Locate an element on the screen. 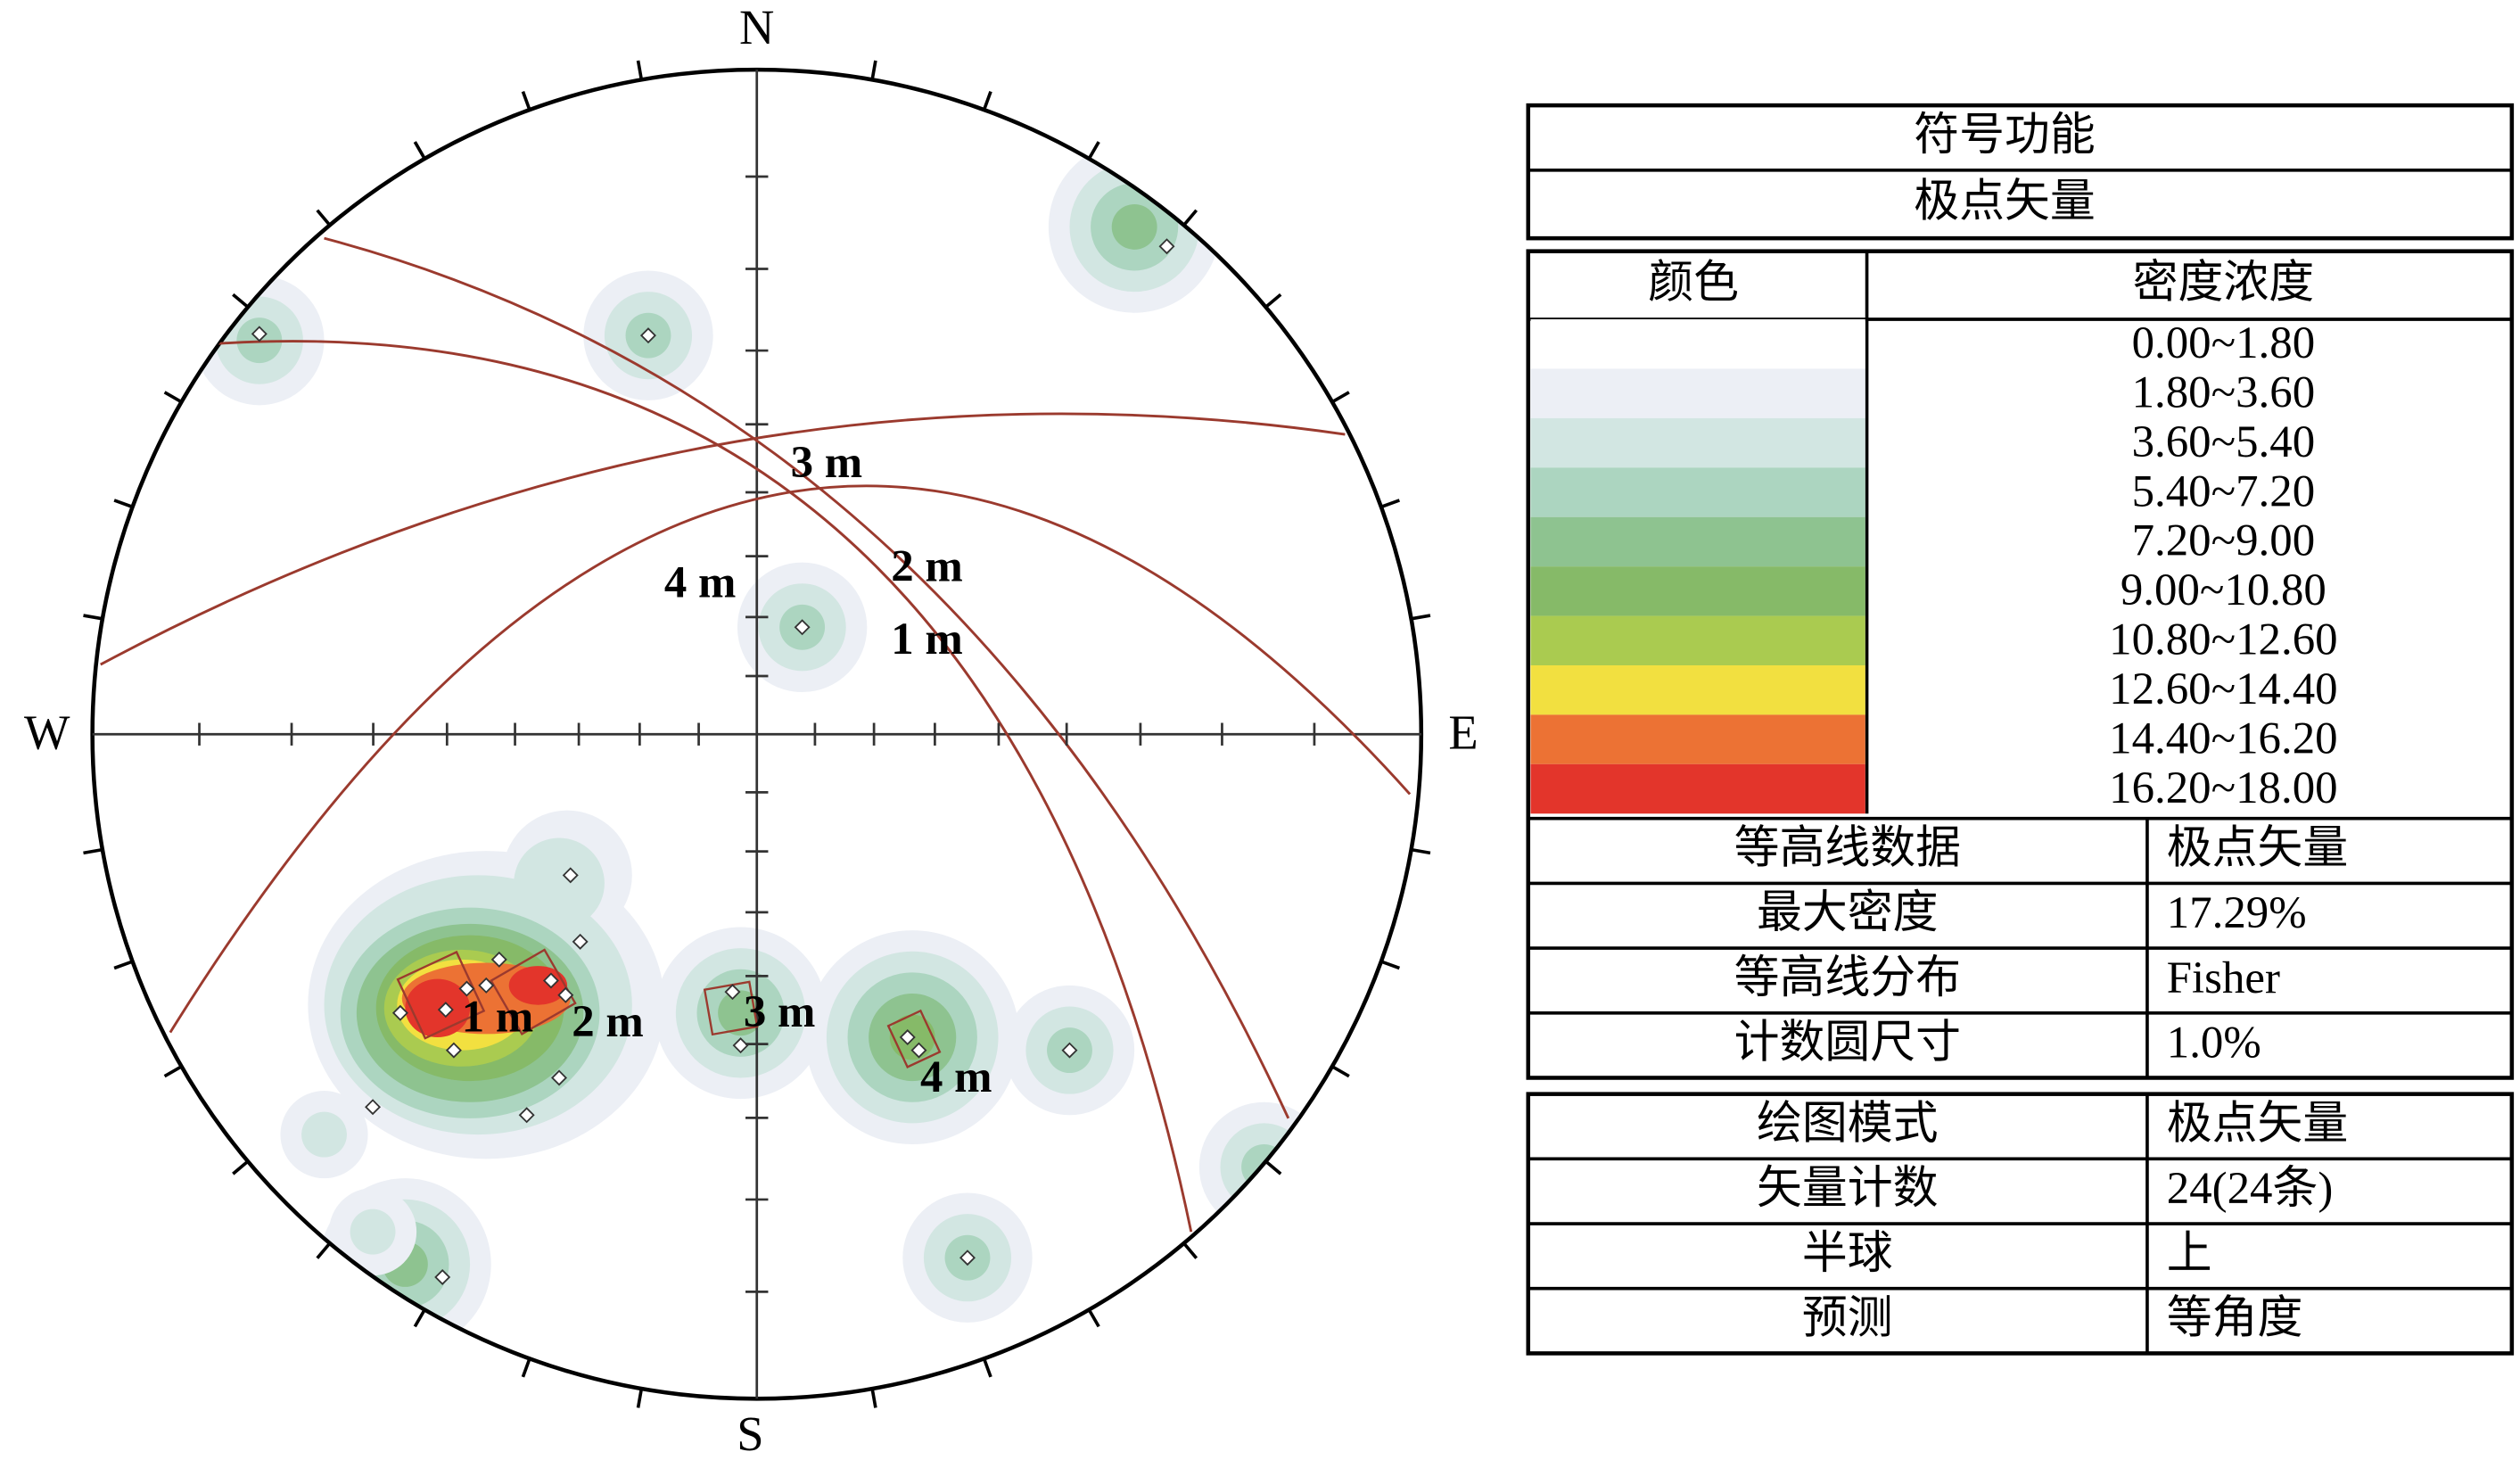  info-value: 17.29% is located at coordinates (2237, 913).